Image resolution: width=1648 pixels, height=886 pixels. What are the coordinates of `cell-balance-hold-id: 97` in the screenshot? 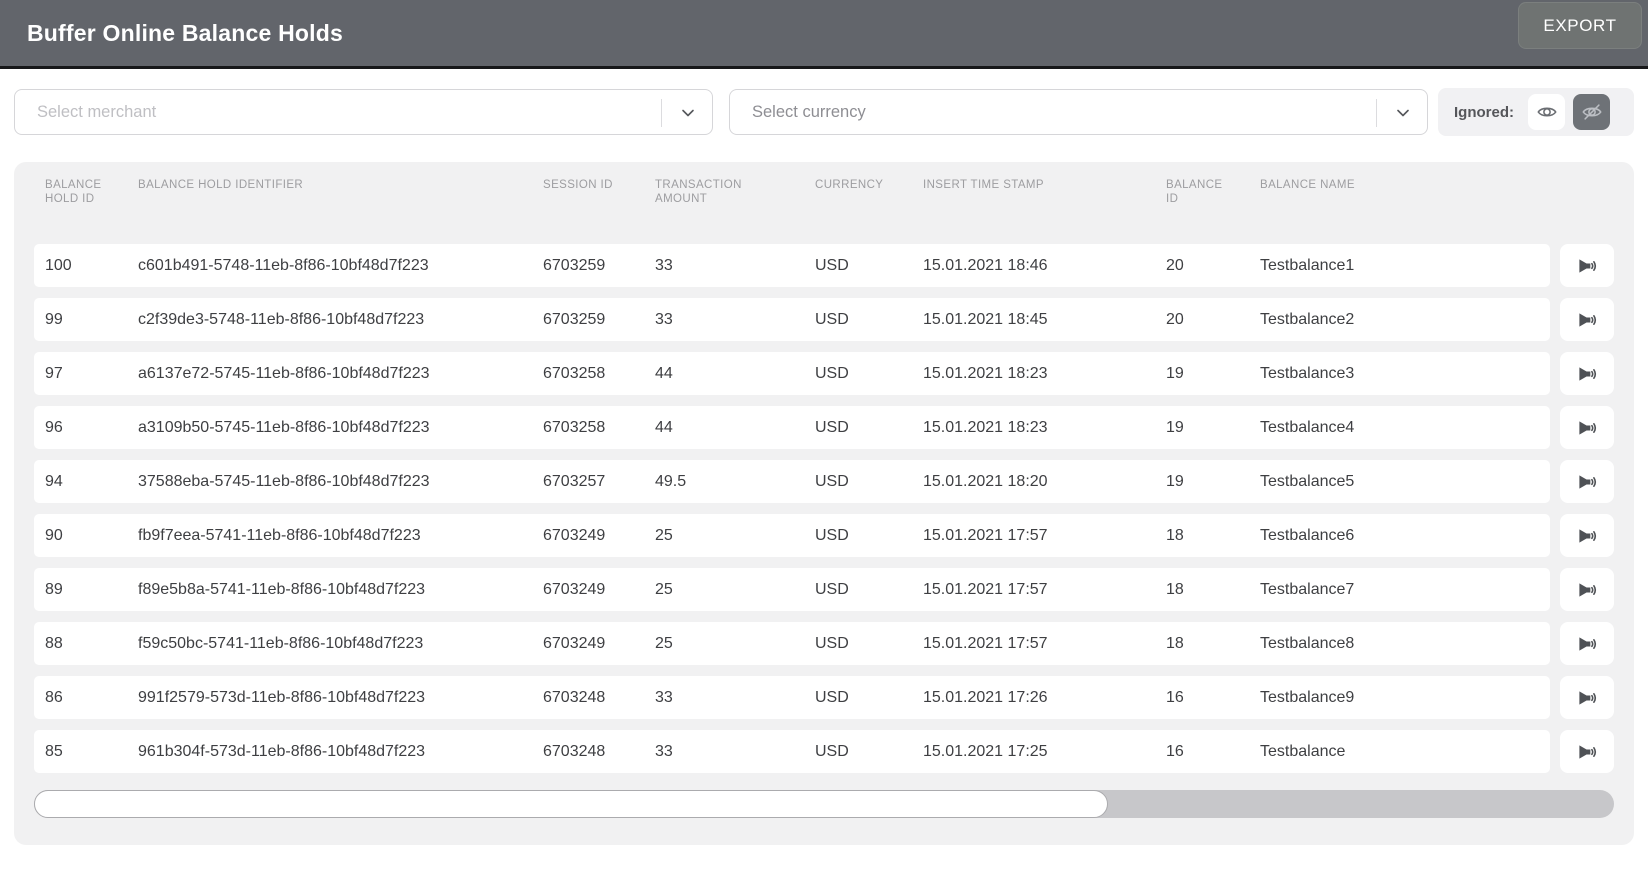 It's located at (54, 373).